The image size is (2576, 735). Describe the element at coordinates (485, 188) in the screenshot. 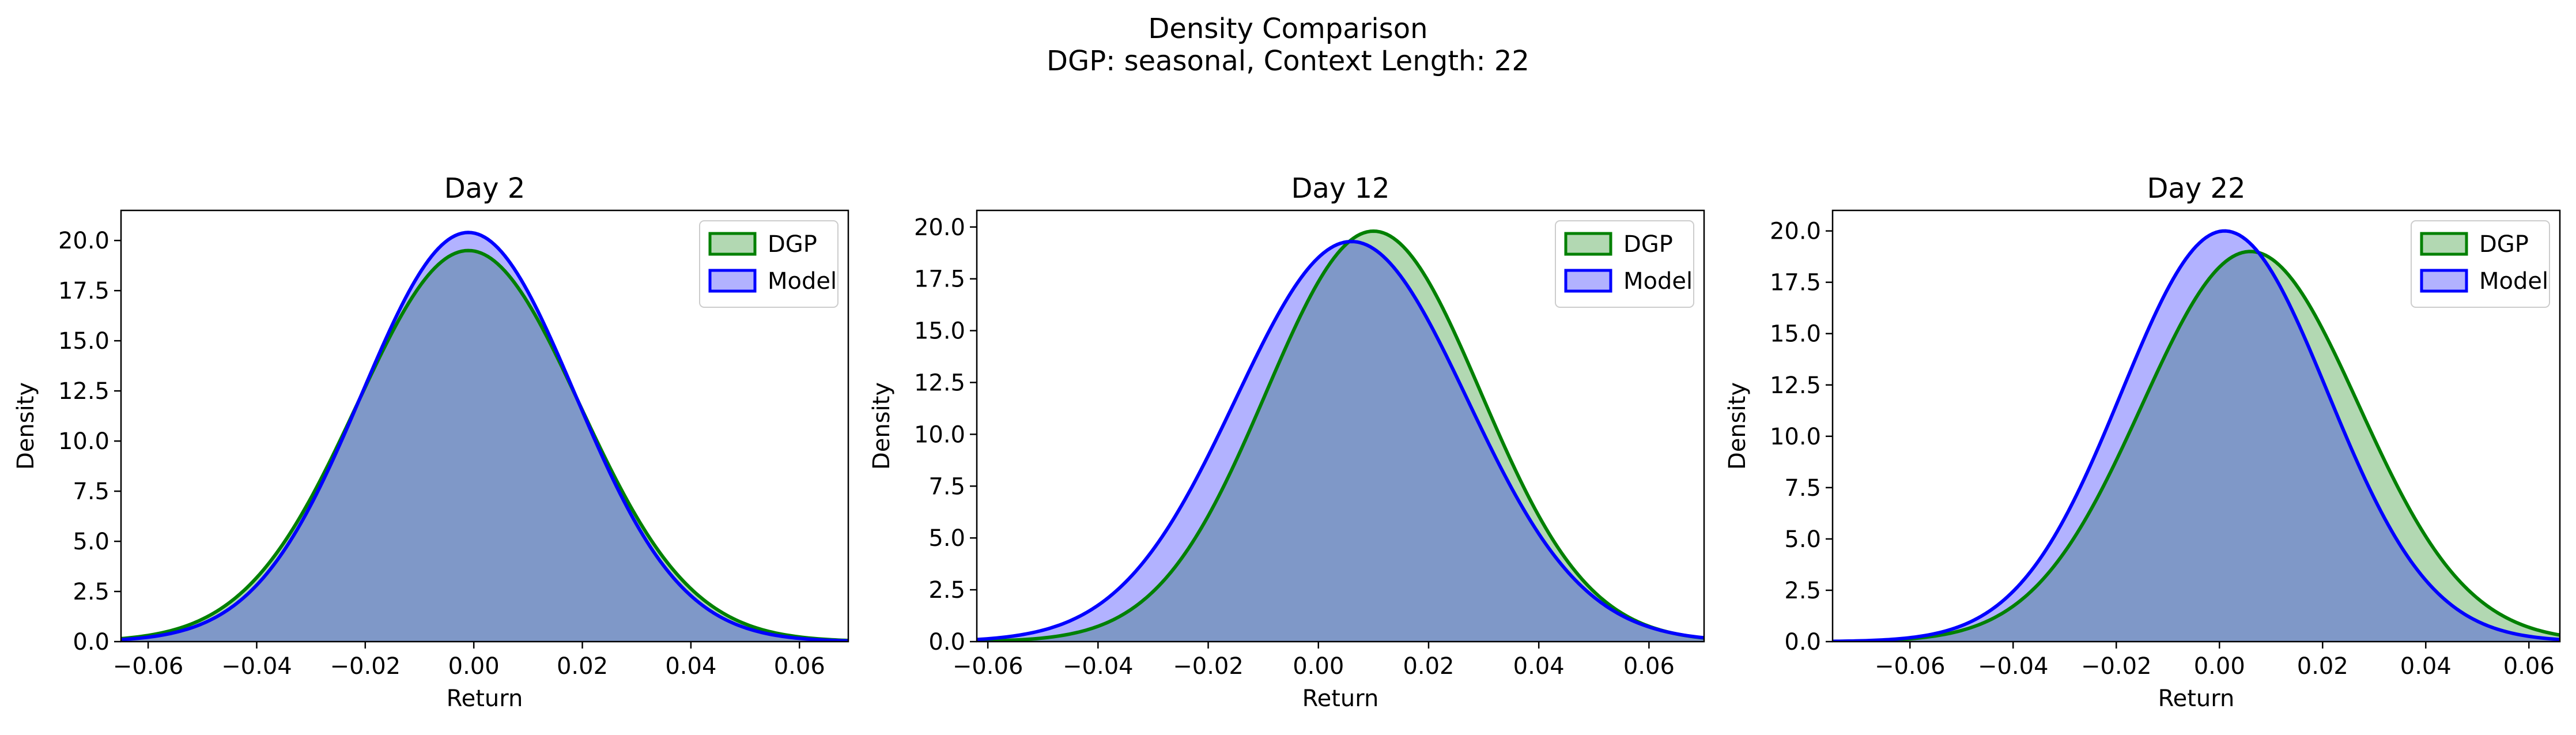

I see `panel-title: Day 2` at that location.